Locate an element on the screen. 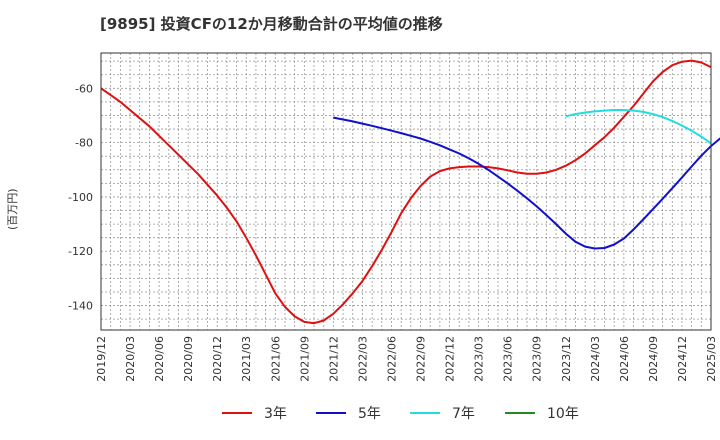 The height and width of the screenshot is (440, 720). y-tick-label: -140 is located at coordinates (80, 306).